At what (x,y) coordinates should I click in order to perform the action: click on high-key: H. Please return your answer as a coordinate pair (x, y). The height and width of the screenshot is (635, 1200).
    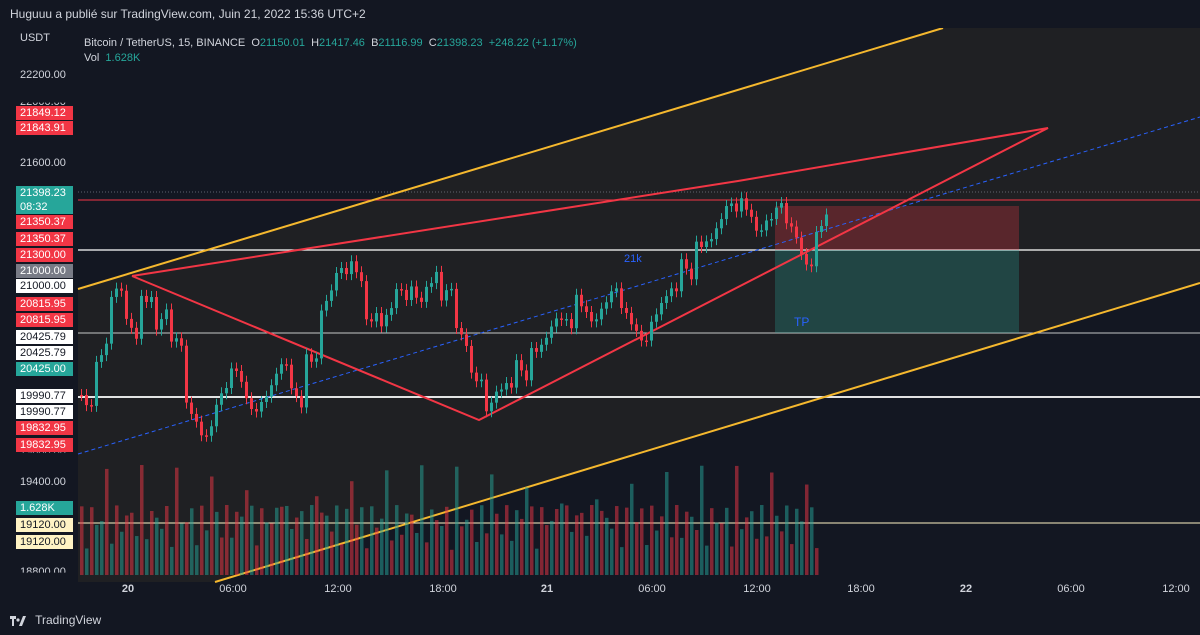
    Looking at the image, I should click on (315, 43).